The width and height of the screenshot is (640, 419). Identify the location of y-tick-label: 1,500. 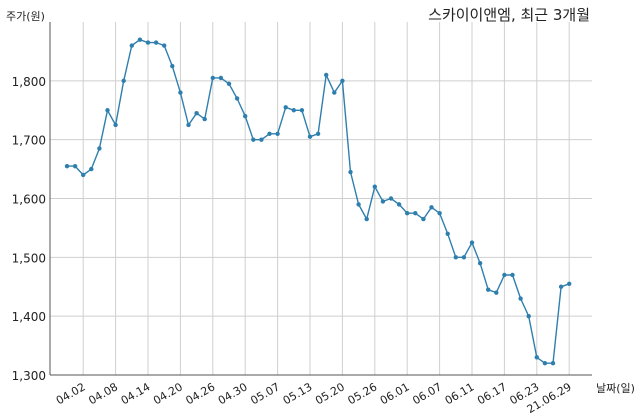
(29, 258).